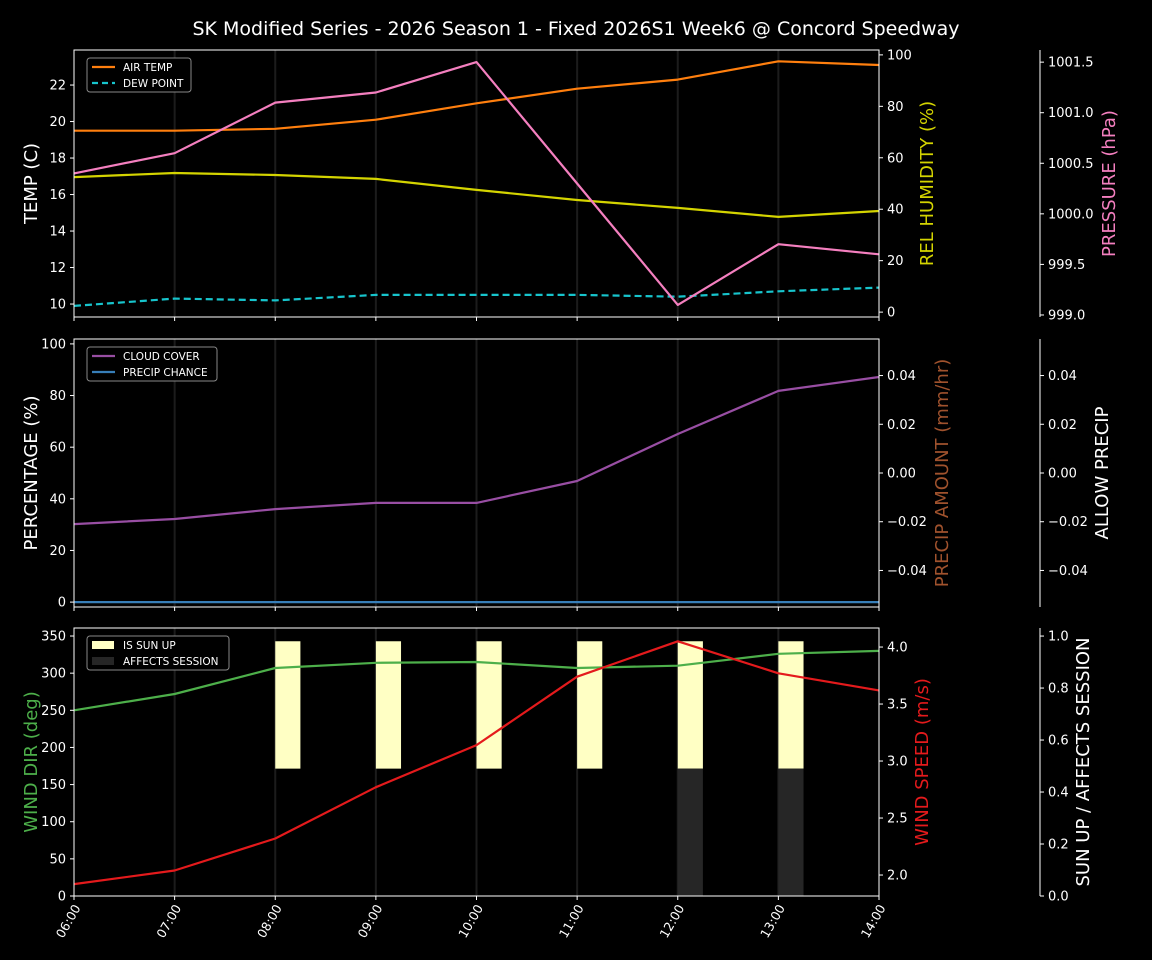  What do you see at coordinates (57, 268) in the screenshot?
I see `y-tick-label: 12` at bounding box center [57, 268].